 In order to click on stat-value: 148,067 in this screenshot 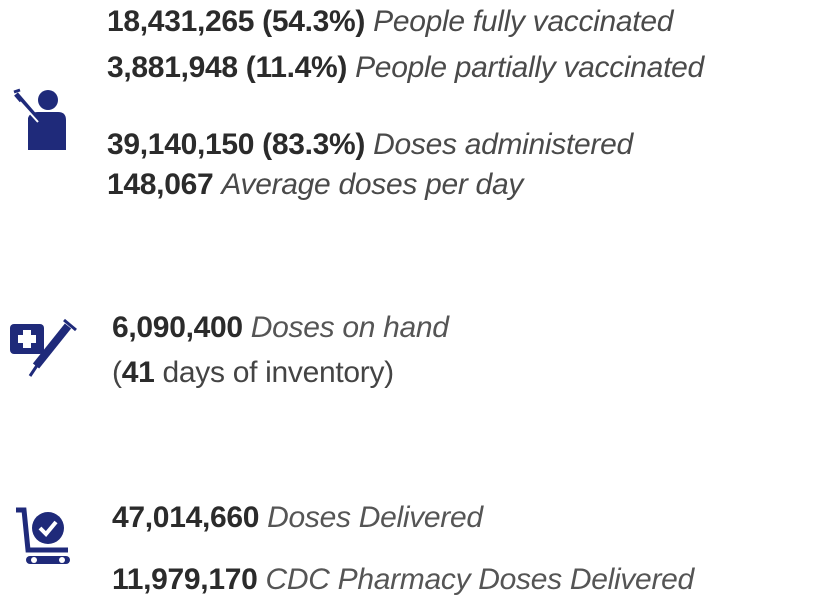, I will do `click(160, 184)`.